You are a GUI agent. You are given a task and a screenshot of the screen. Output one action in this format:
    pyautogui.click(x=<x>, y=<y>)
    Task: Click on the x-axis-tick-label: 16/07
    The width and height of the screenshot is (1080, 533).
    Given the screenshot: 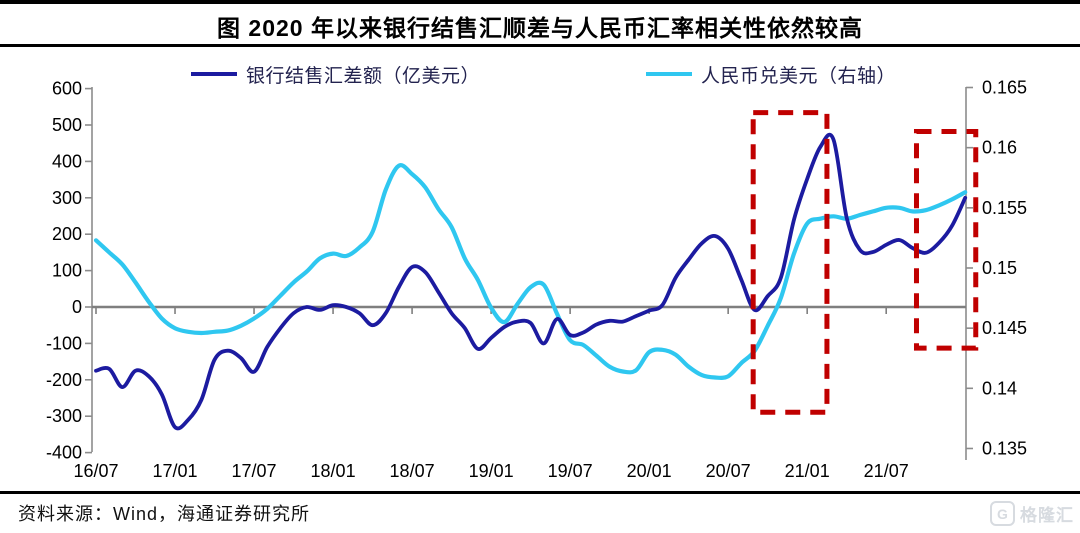 What is the action you would take?
    pyautogui.click(x=95, y=471)
    